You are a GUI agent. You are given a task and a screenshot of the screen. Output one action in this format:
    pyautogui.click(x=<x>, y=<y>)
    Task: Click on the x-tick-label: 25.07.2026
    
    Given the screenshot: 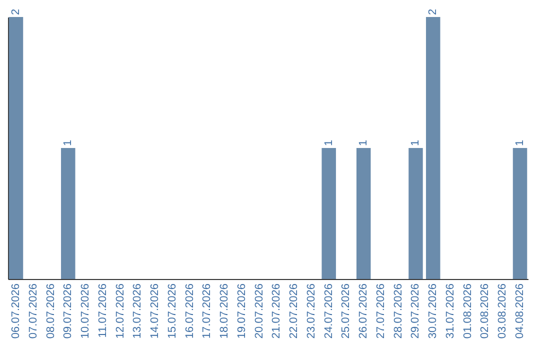 What is the action you would take?
    pyautogui.click(x=346, y=311)
    